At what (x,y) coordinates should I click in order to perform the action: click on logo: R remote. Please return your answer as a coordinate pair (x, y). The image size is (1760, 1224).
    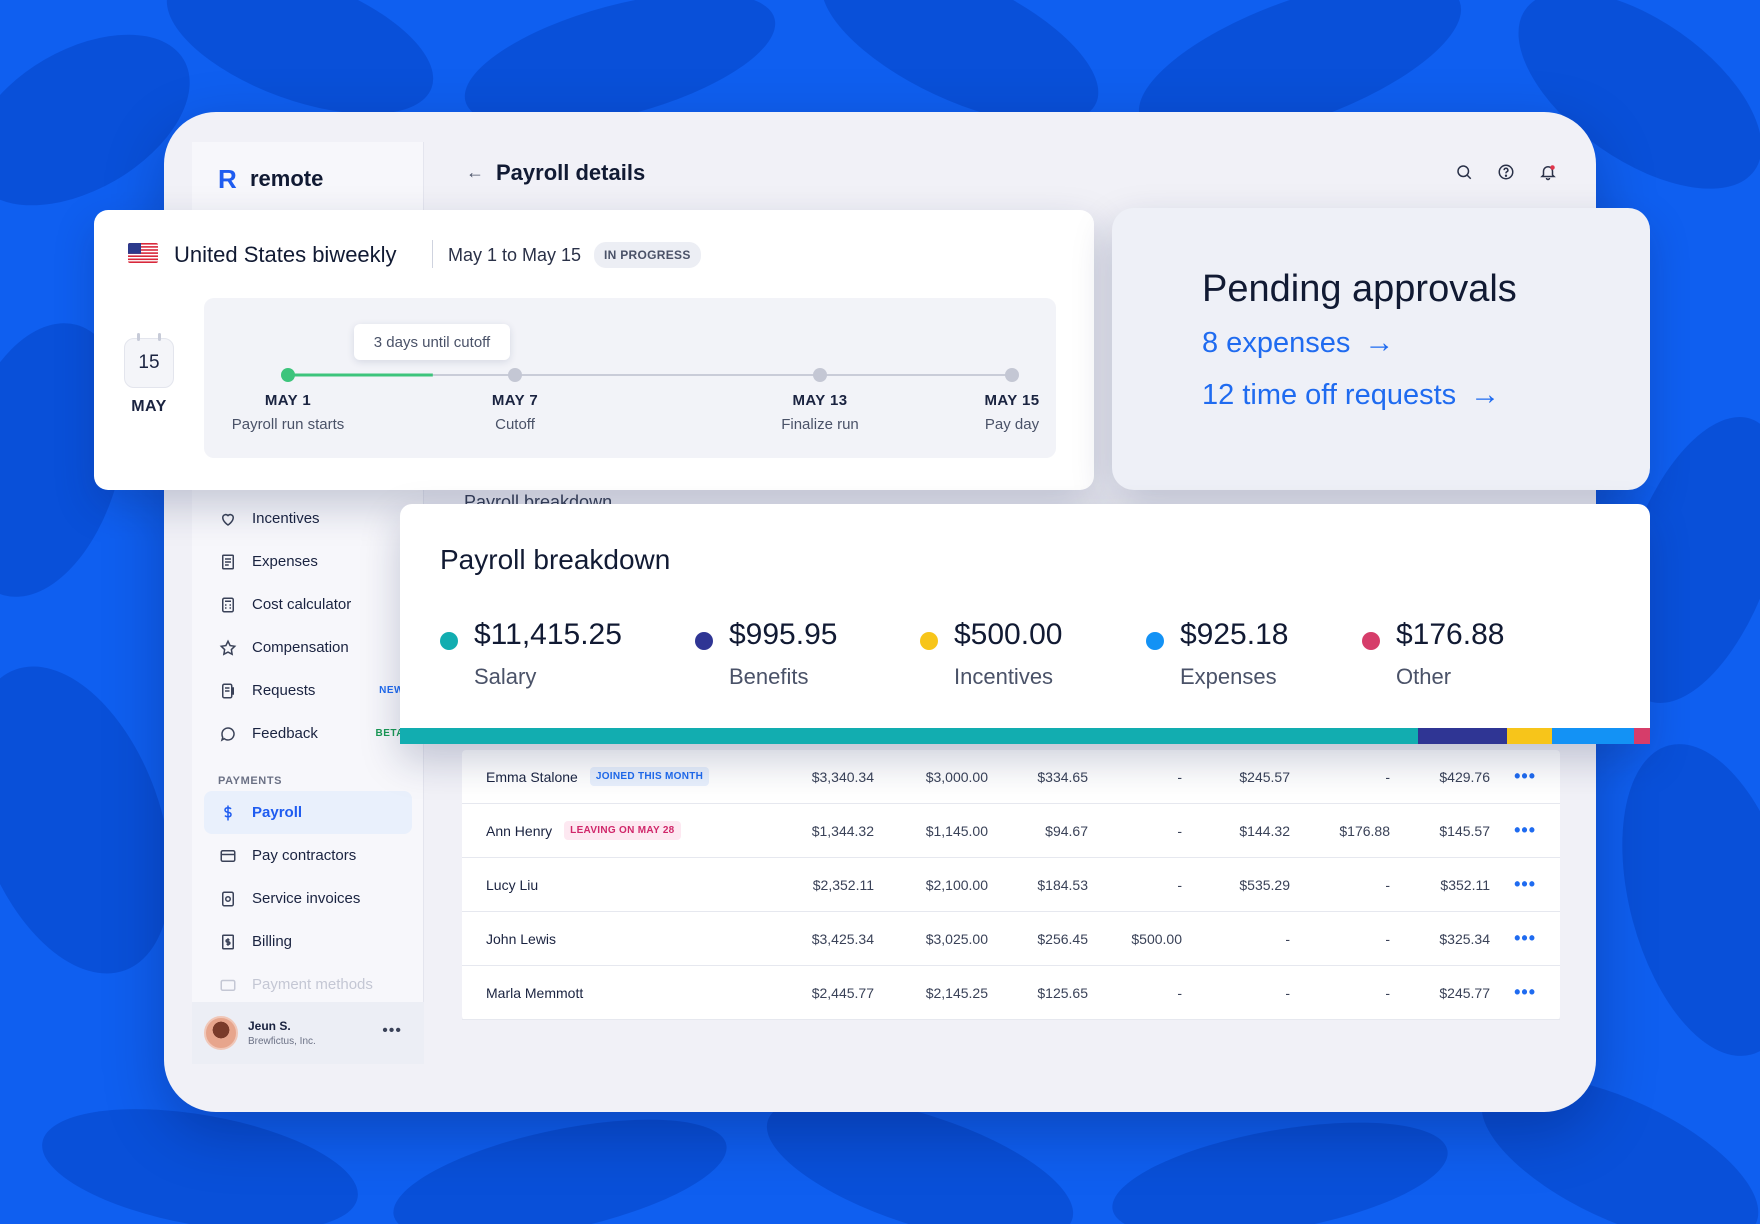
    Looking at the image, I should click on (270, 179).